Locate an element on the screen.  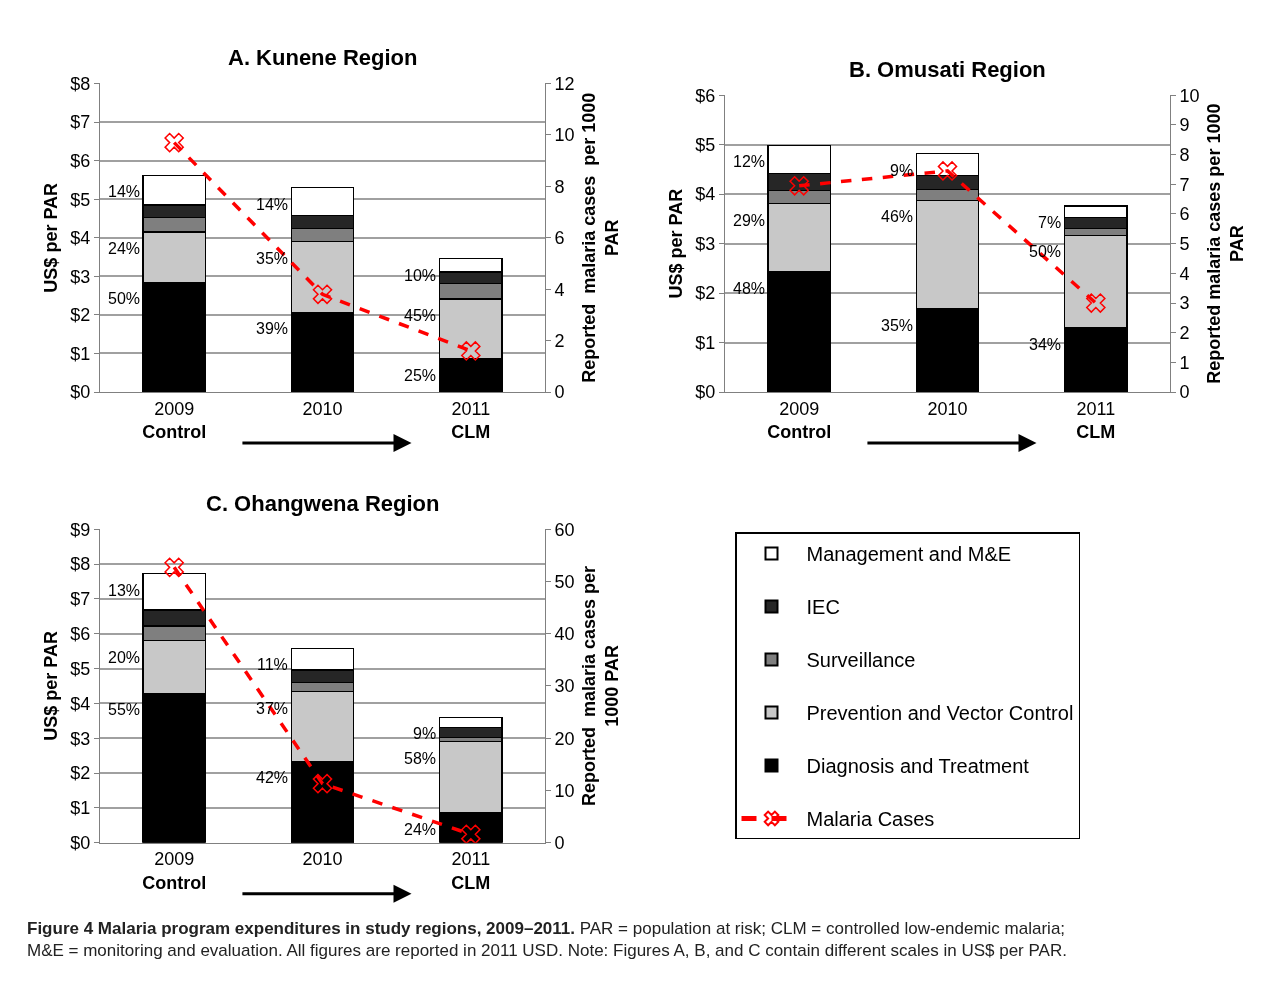
legend-label: Malaria Cases is located at coordinates (870, 819).